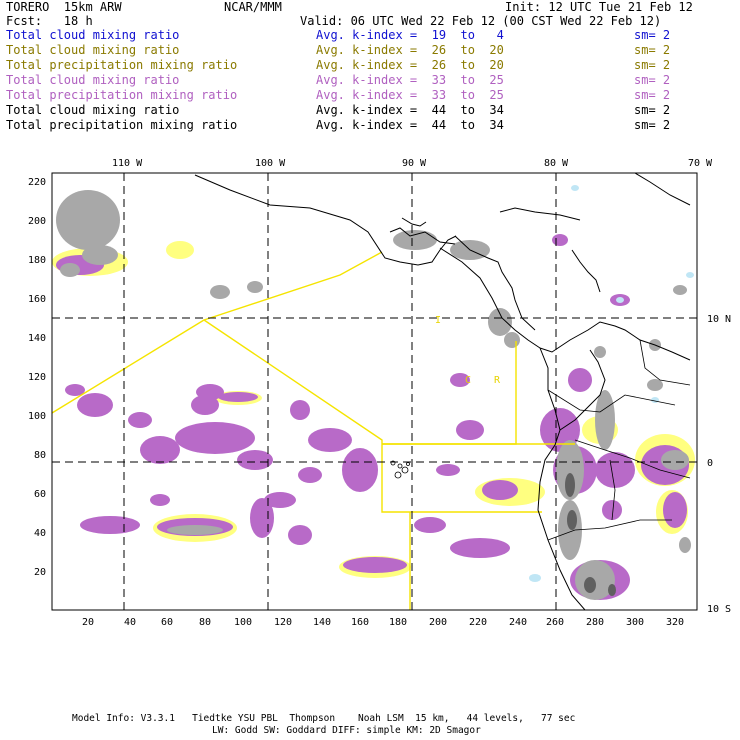 Image resolution: width=740 pixels, height=740 pixels. I want to click on x-tick: 80, so click(205, 622).